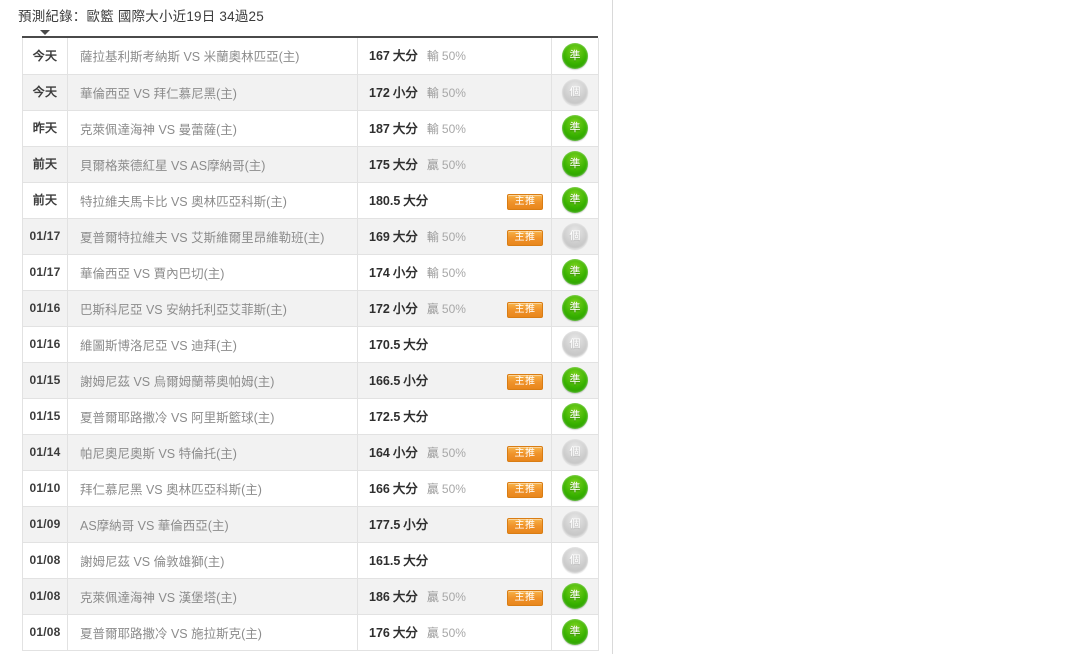 This screenshot has width=1076, height=654. Describe the element at coordinates (45, 272) in the screenshot. I see `row-date: 01/17` at that location.